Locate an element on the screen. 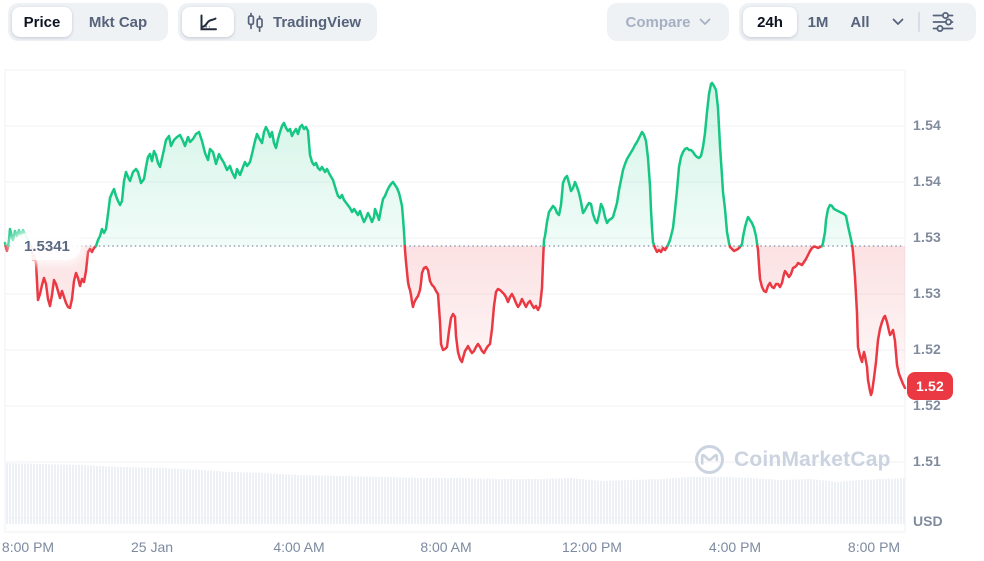 The image size is (984, 561). compare-label: Compare is located at coordinates (658, 22).